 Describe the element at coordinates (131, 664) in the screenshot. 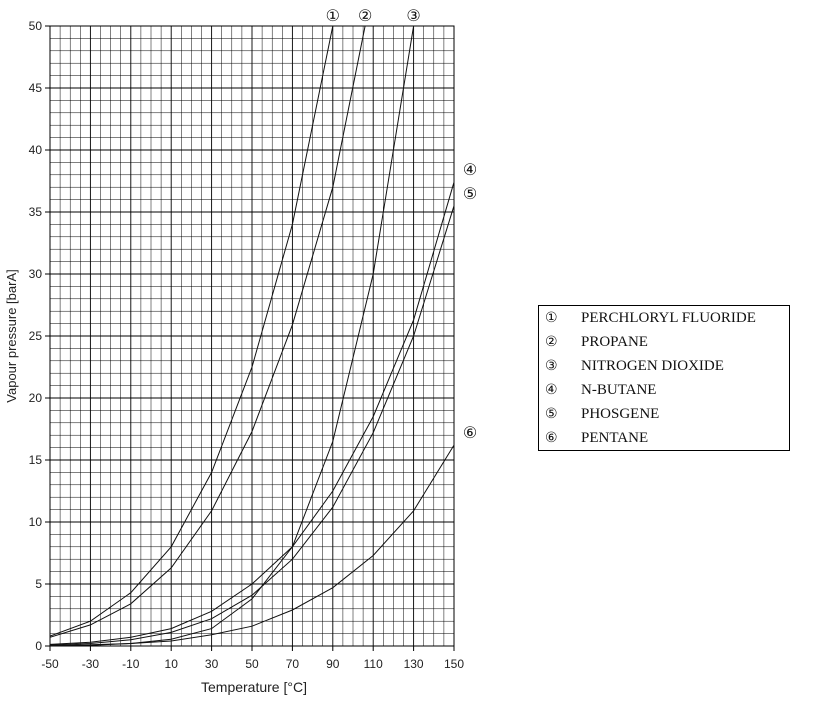

I see `x-tick-label: -10` at that location.